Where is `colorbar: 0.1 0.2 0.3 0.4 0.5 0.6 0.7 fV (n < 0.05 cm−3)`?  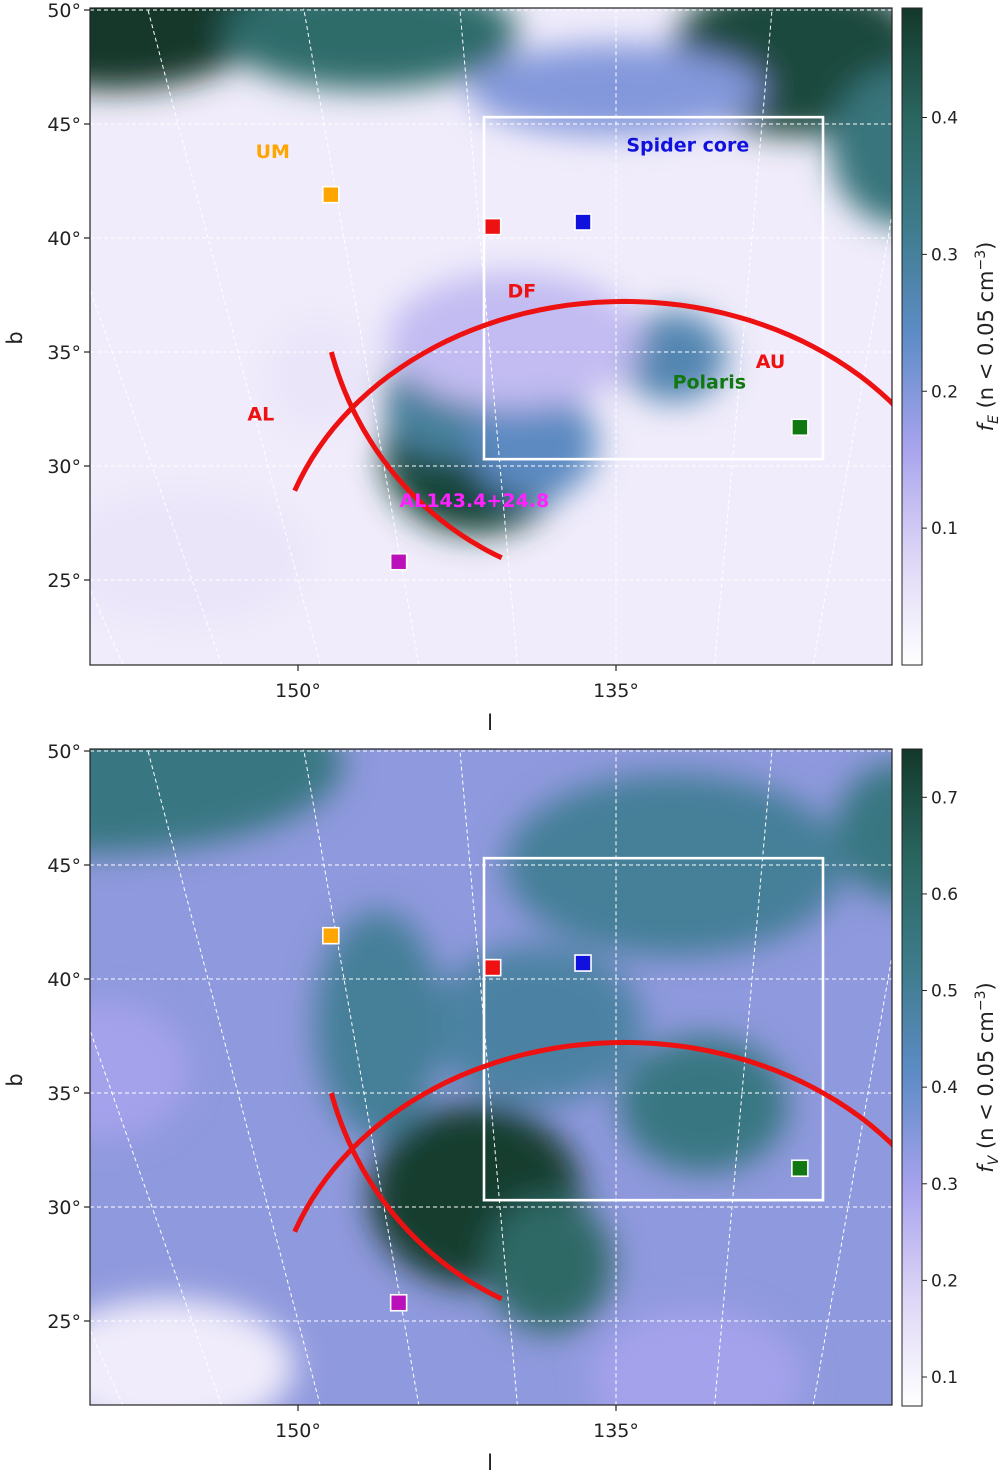 colorbar: 0.1 0.2 0.3 0.4 0.5 0.6 0.7 fV (n < 0.05 cm−3) is located at coordinates (950, 1077).